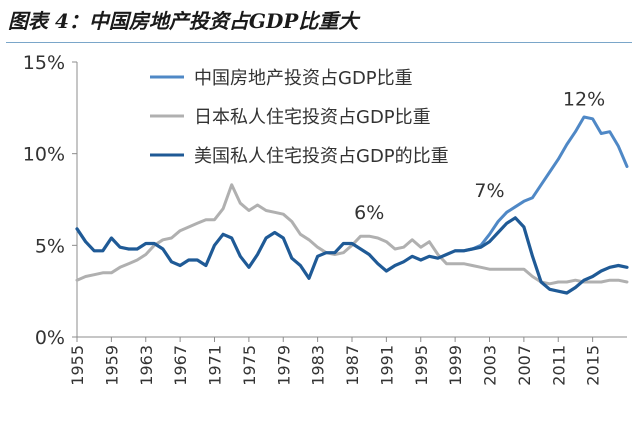  Describe the element at coordinates (524, 365) in the screenshot. I see `x-tick-label: 2007` at that location.